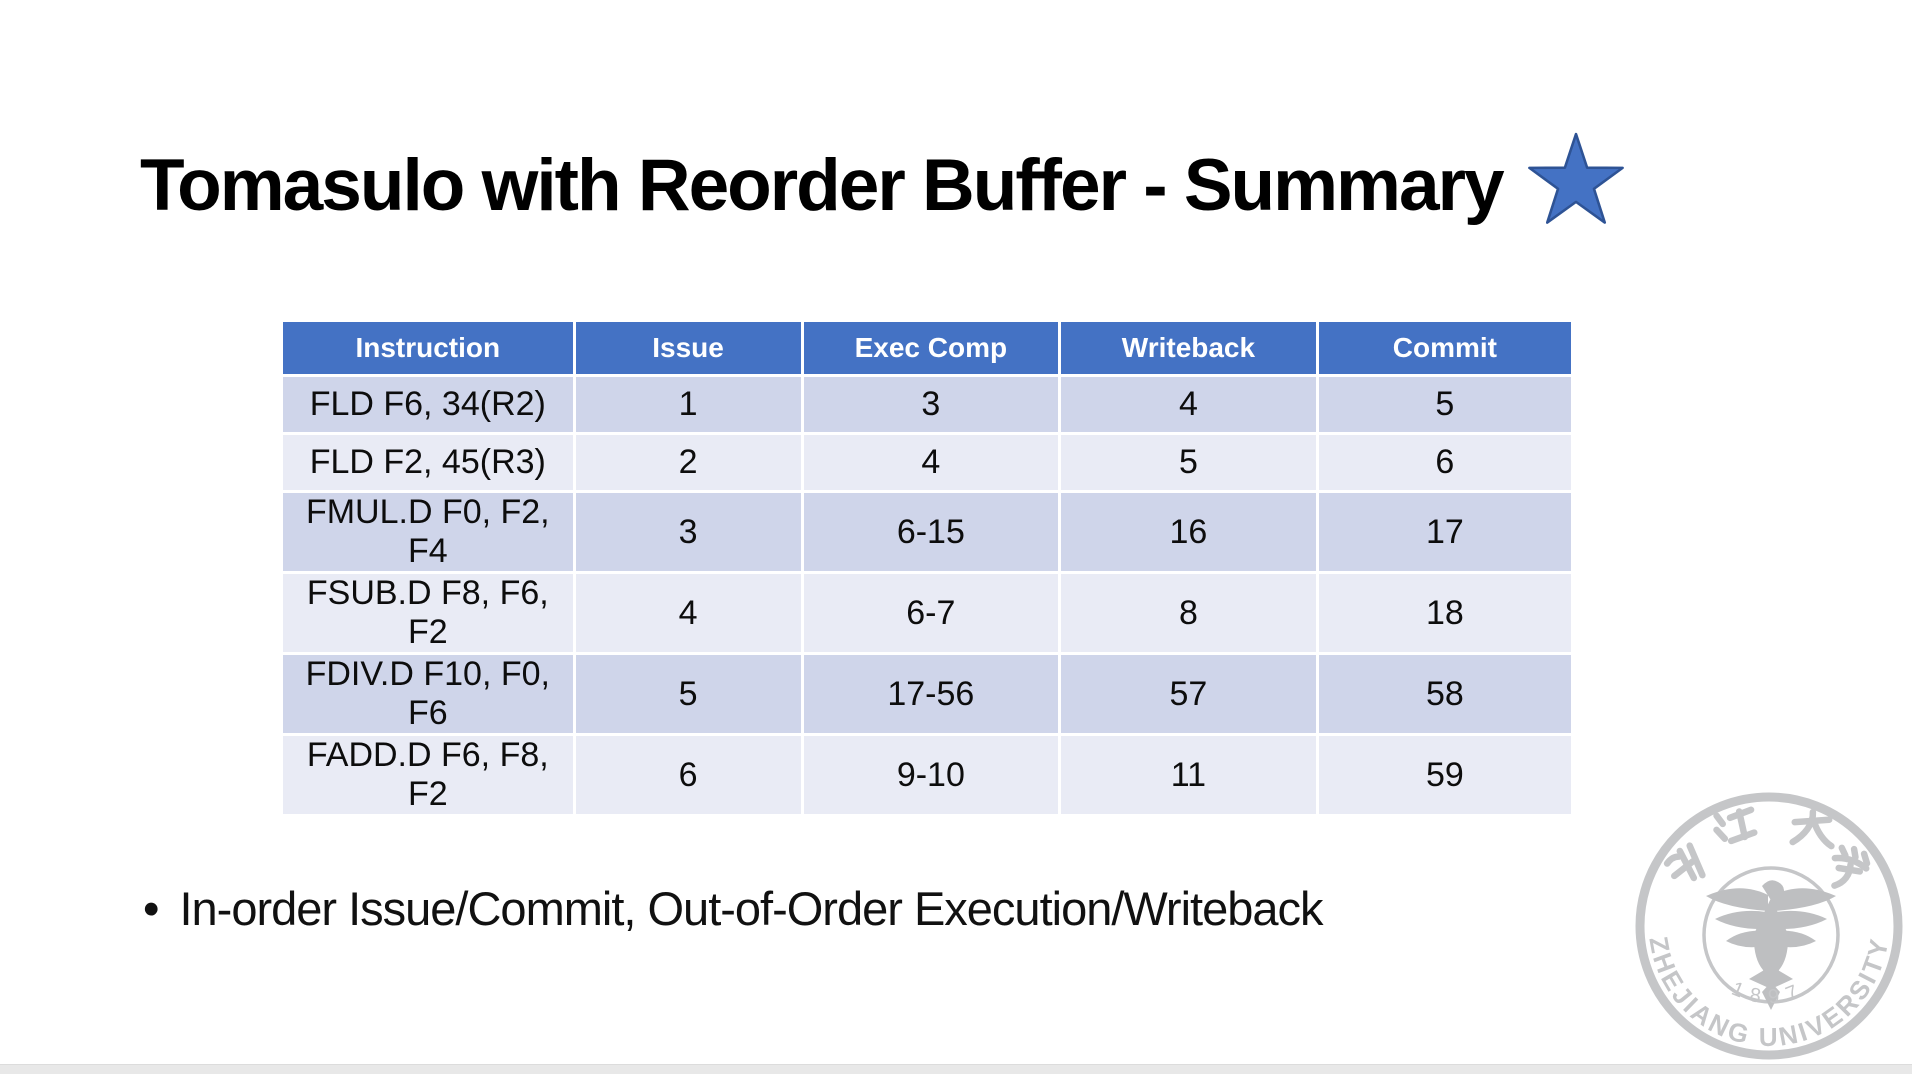  Describe the element at coordinates (1443, 773) in the screenshot. I see `cell-commit: 59` at that location.